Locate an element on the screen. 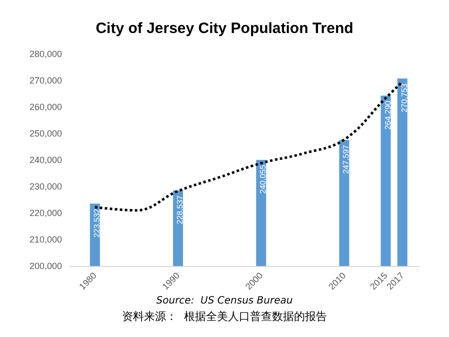  data-label: 264,290 is located at coordinates (387, 115).